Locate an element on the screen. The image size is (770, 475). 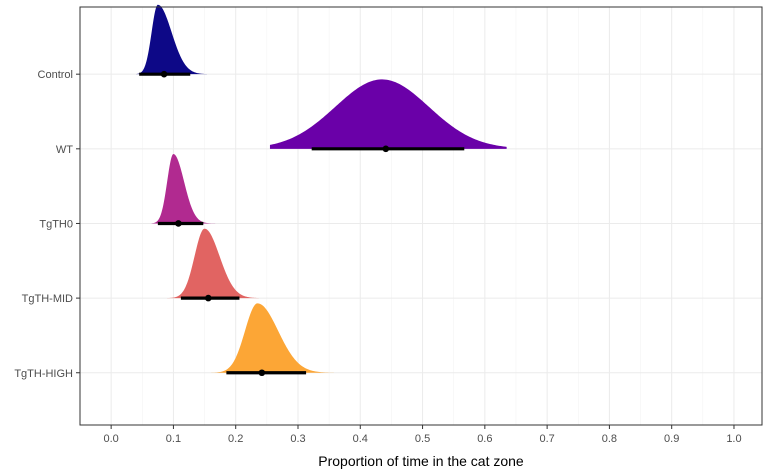
y-tick-label: TgTH-HIGH is located at coordinates (43, 374).